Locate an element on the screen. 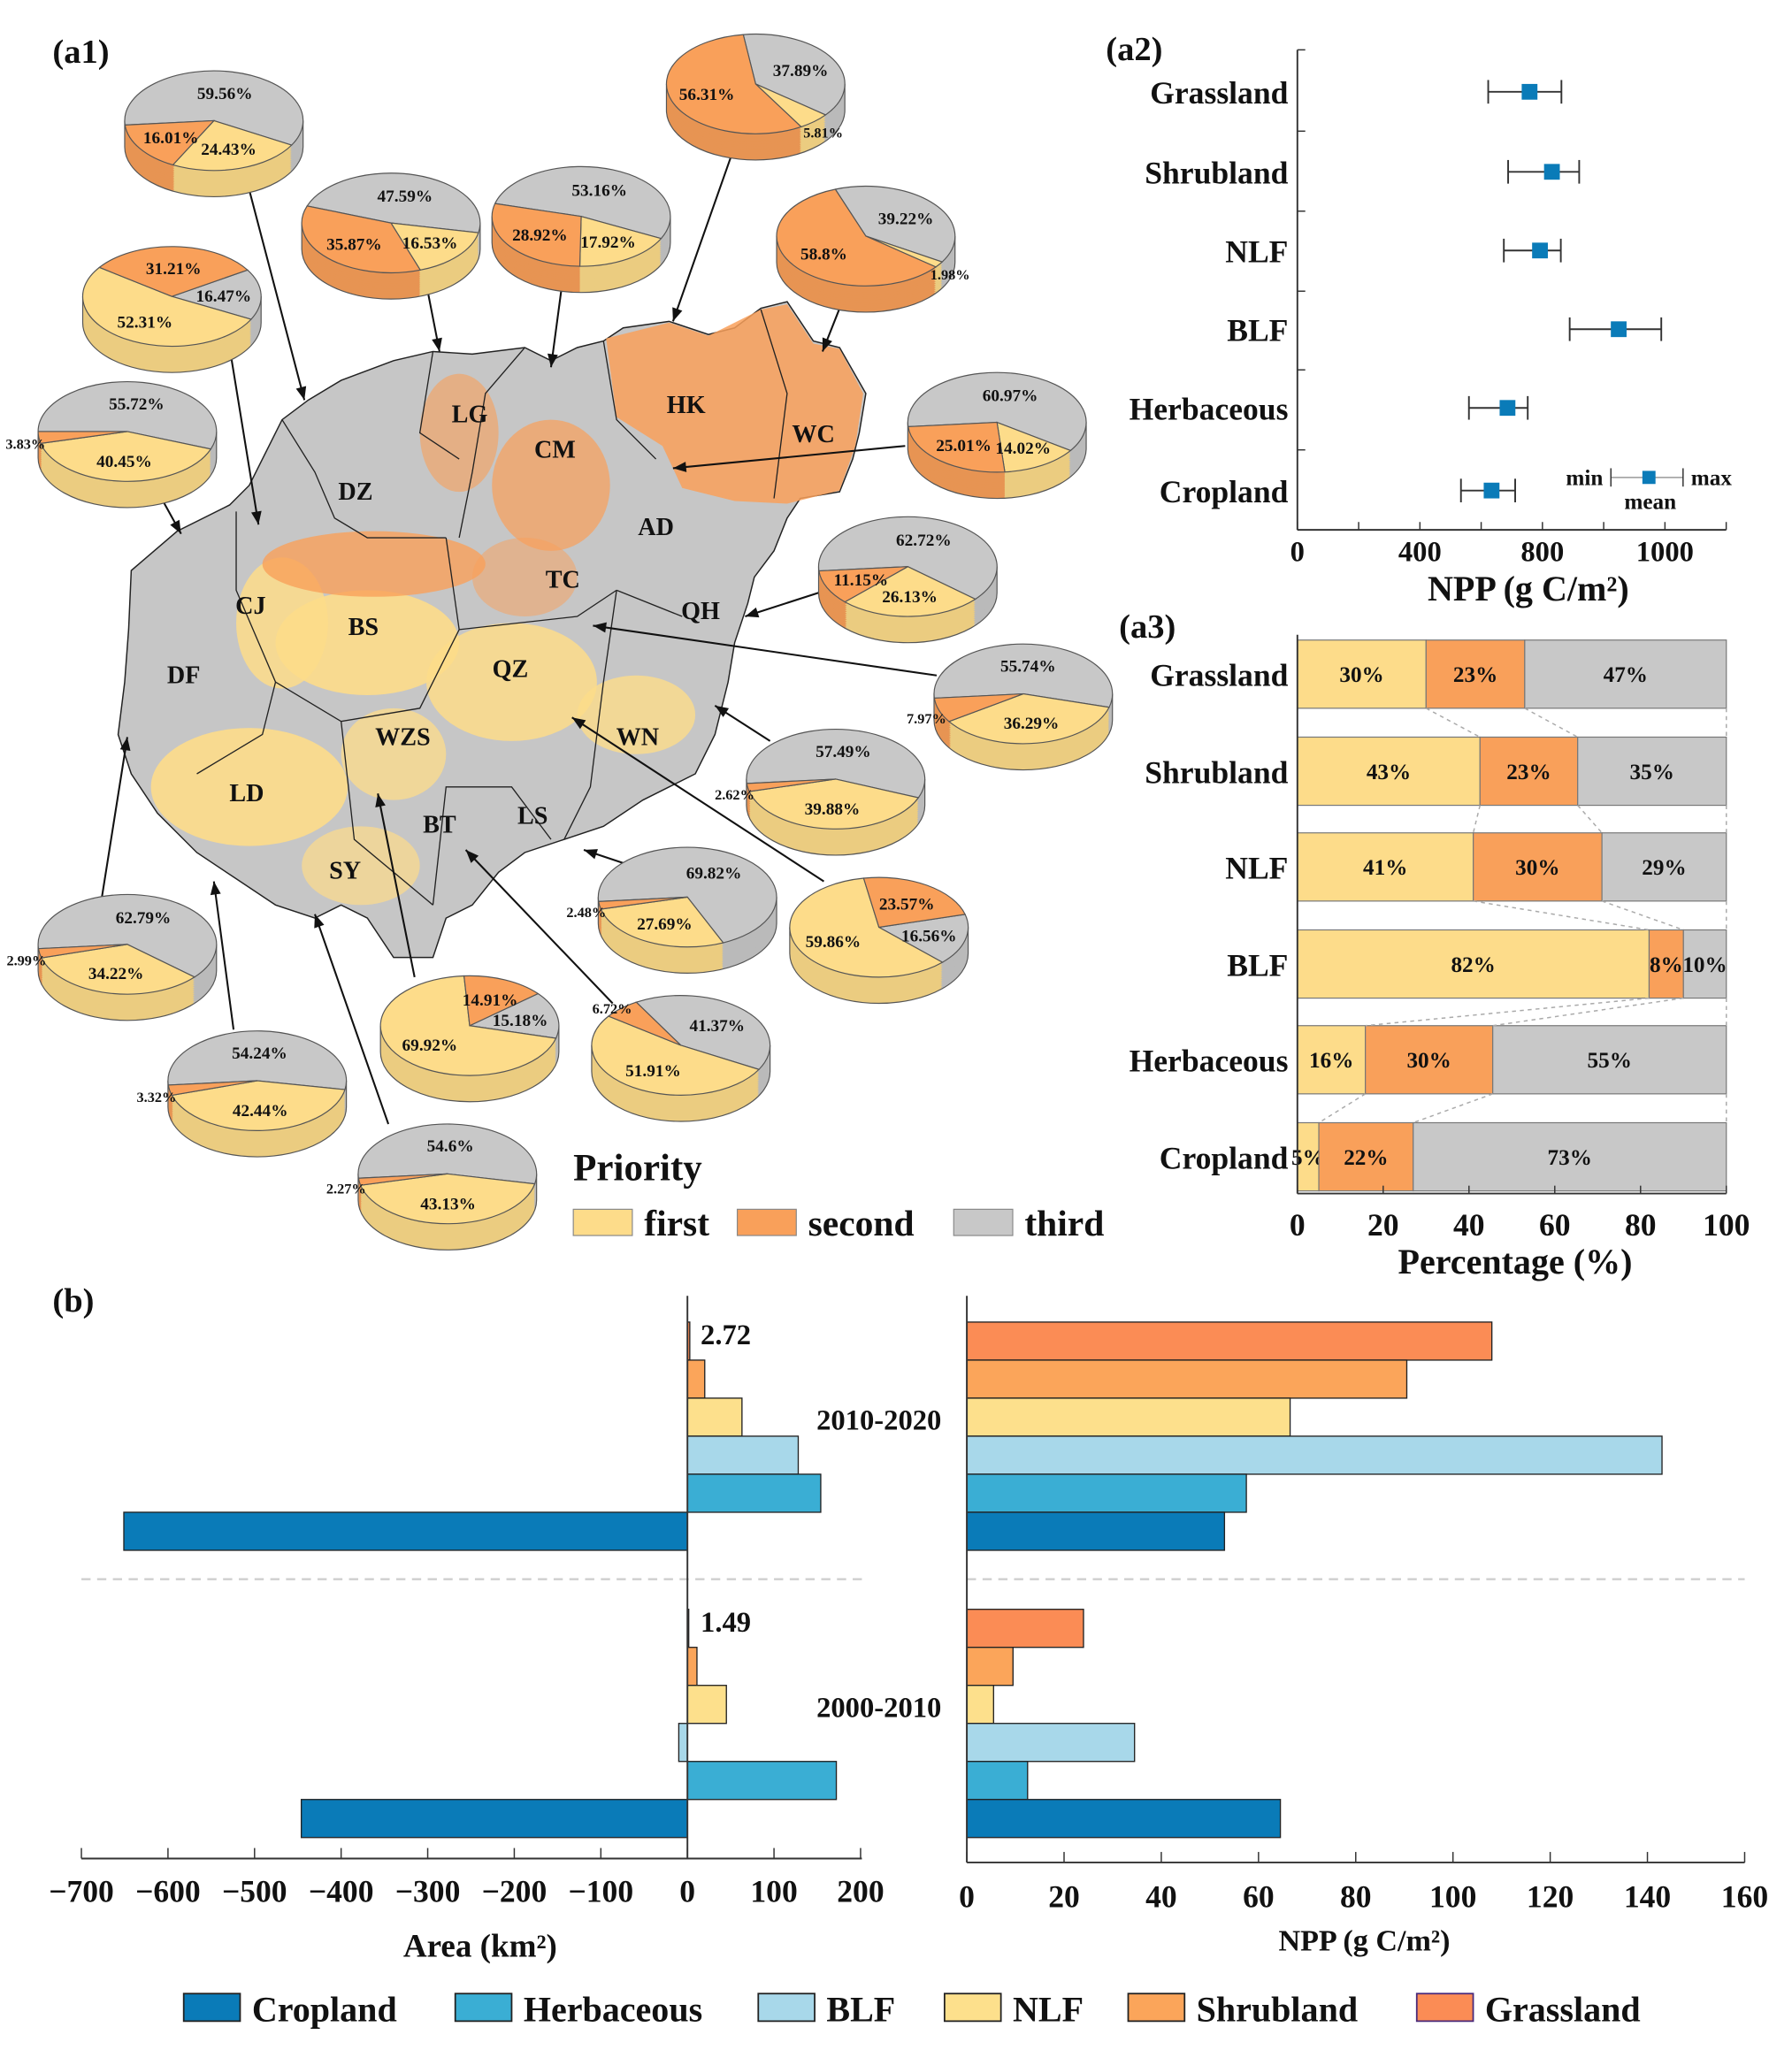  legend-label-herbaceous: Herbaceous is located at coordinates (613, 2009).